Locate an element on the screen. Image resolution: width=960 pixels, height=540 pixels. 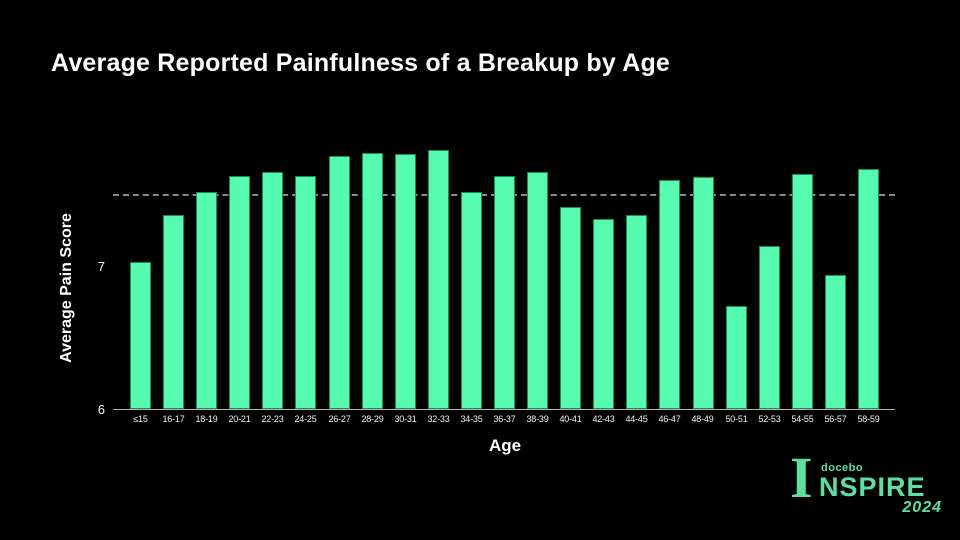
x-tick-label: 56-57 is located at coordinates (835, 419).